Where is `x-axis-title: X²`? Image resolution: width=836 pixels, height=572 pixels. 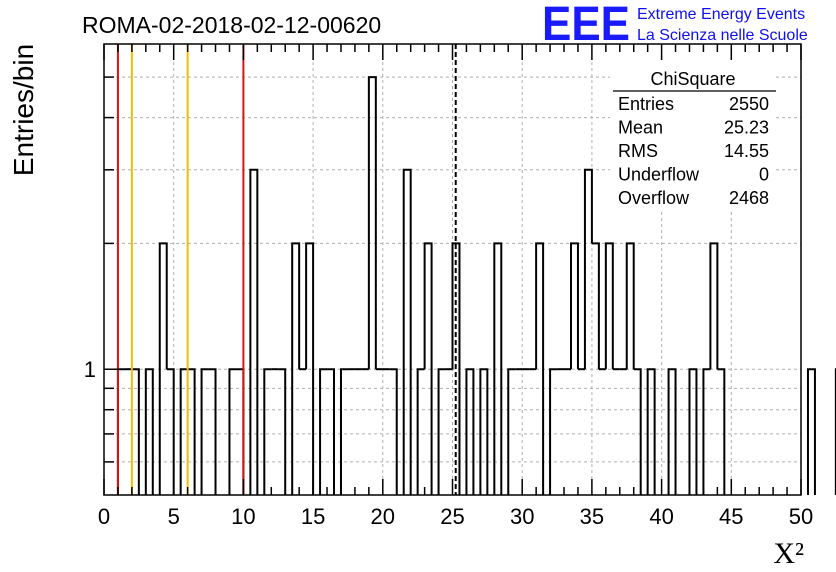
x-axis-title: X² is located at coordinates (788, 553).